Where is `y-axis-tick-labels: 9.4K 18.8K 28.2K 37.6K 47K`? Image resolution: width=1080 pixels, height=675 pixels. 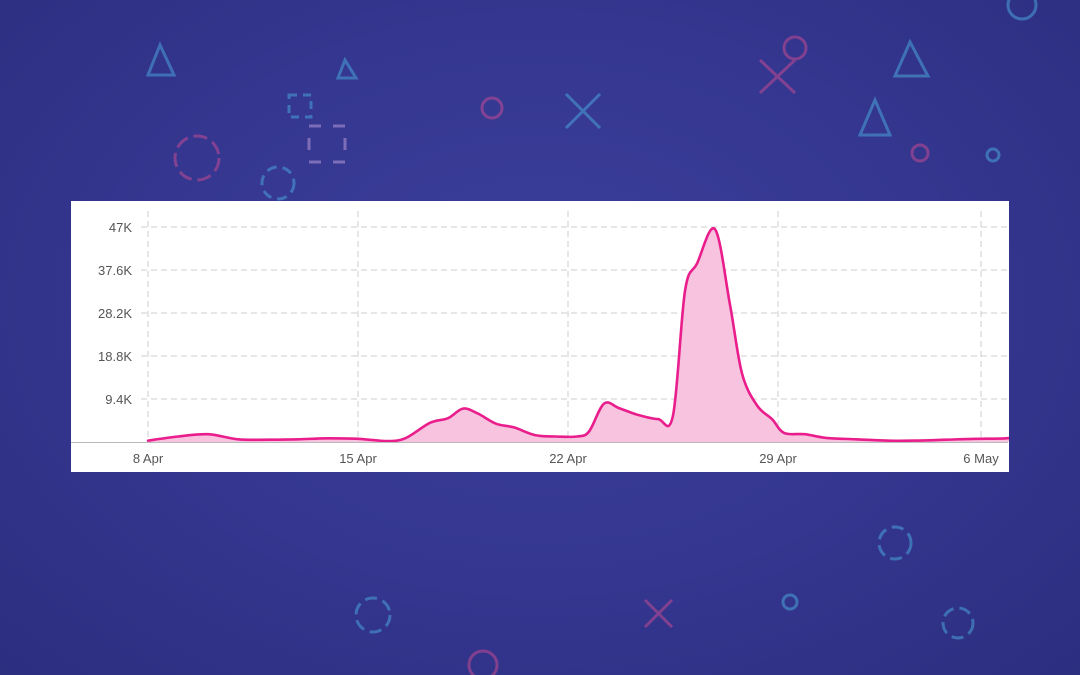
y-axis-tick-labels: 9.4K 18.8K 28.2K 37.6K 47K is located at coordinates (115, 313).